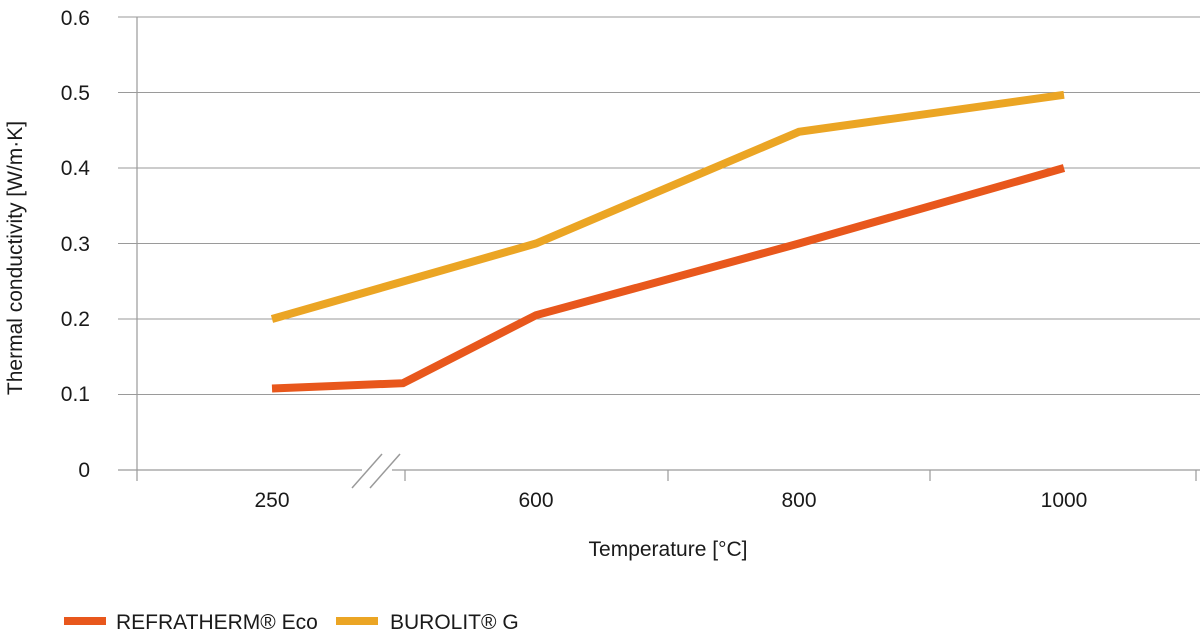  What do you see at coordinates (76, 168) in the screenshot?
I see `y-tick-label: 0.4` at bounding box center [76, 168].